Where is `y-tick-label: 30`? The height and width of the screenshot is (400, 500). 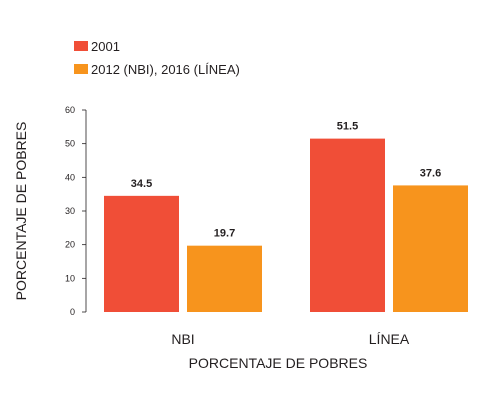 y-tick-label: 30 is located at coordinates (70, 211).